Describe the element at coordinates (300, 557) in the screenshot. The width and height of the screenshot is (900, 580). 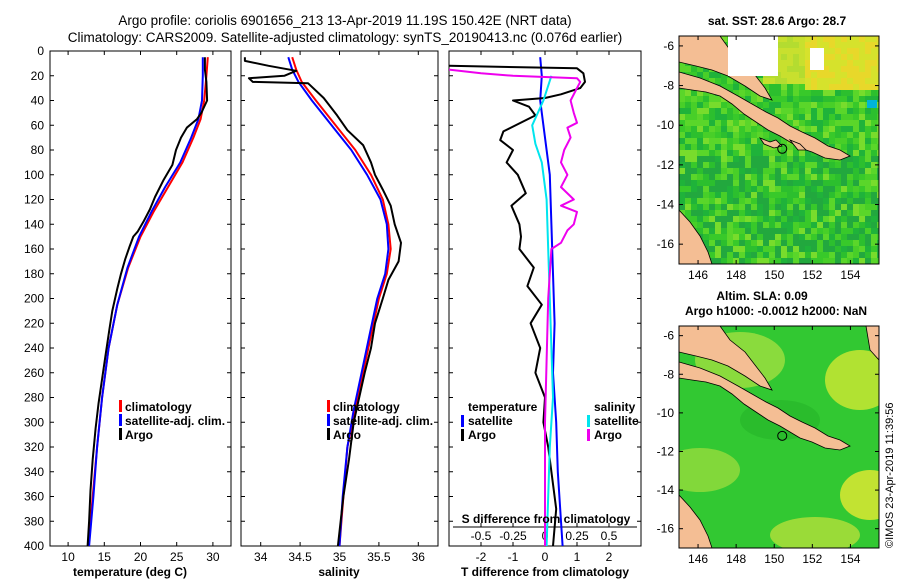
I see `x-tick-label: 34.5` at that location.